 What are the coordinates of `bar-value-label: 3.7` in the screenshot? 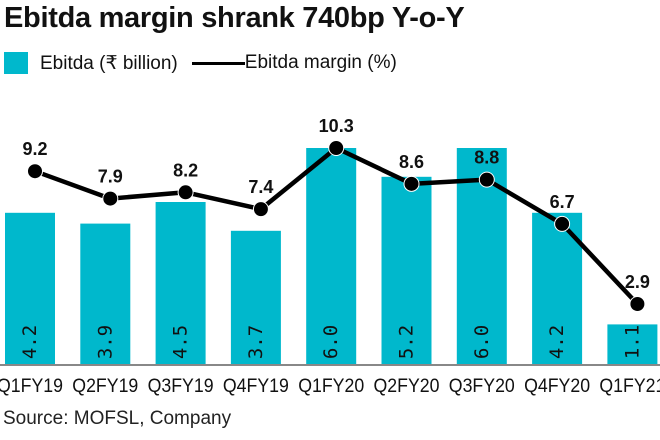 It's located at (256, 342).